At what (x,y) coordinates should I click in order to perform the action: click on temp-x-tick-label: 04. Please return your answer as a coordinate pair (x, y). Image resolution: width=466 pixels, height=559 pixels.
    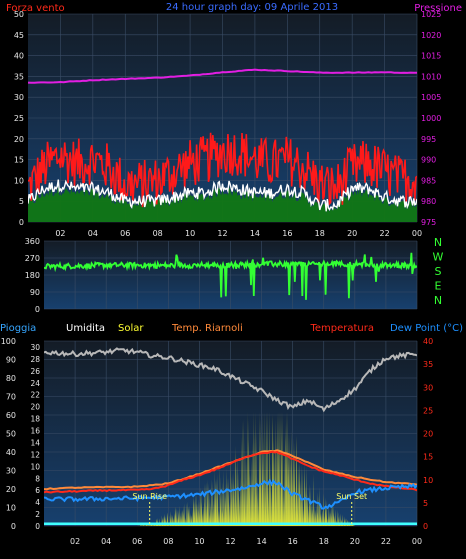
    Looking at the image, I should click on (106, 541).